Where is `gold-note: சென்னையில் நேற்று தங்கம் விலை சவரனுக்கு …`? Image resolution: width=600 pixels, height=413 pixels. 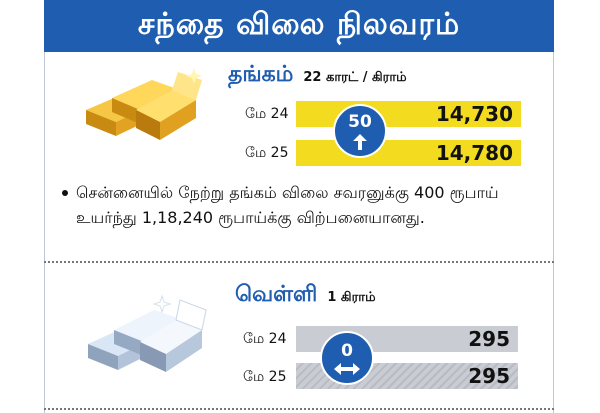
gold-note: சென்னையில் நேற்று தங்கம் விலை சவரனுக்கு … is located at coordinates (287, 205).